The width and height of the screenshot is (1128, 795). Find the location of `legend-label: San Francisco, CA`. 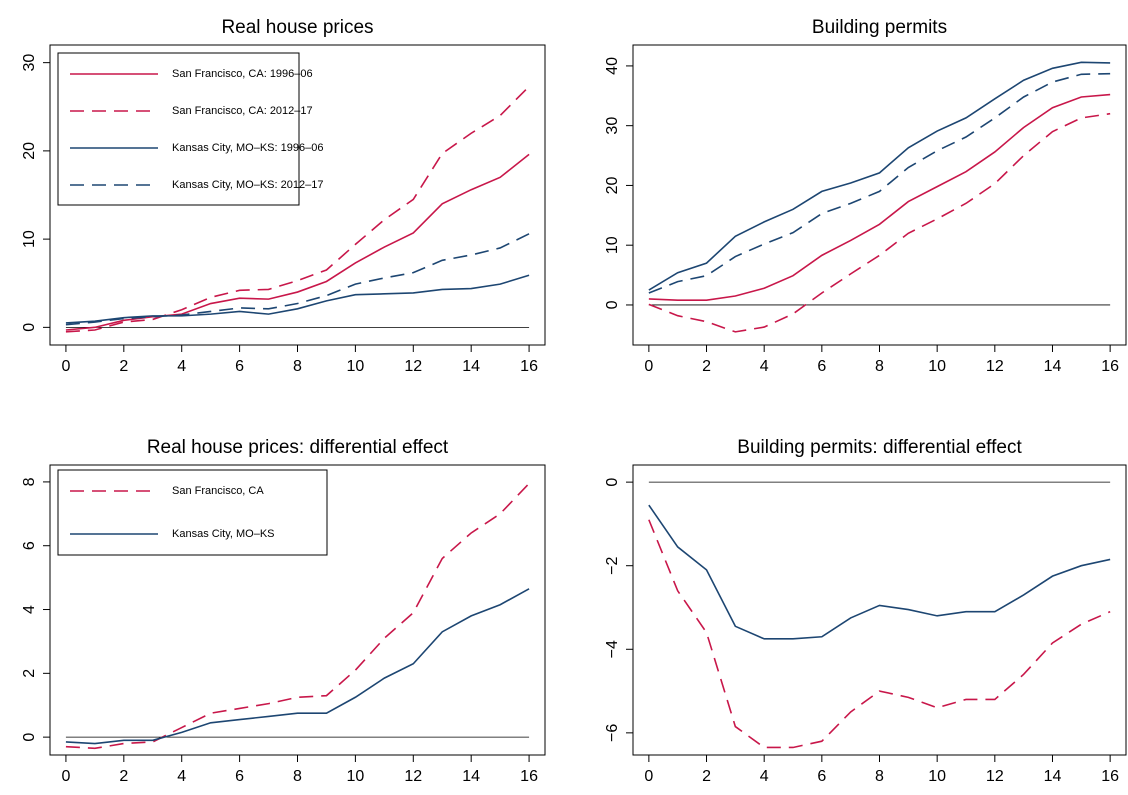

legend-label: San Francisco, CA is located at coordinates (218, 491).